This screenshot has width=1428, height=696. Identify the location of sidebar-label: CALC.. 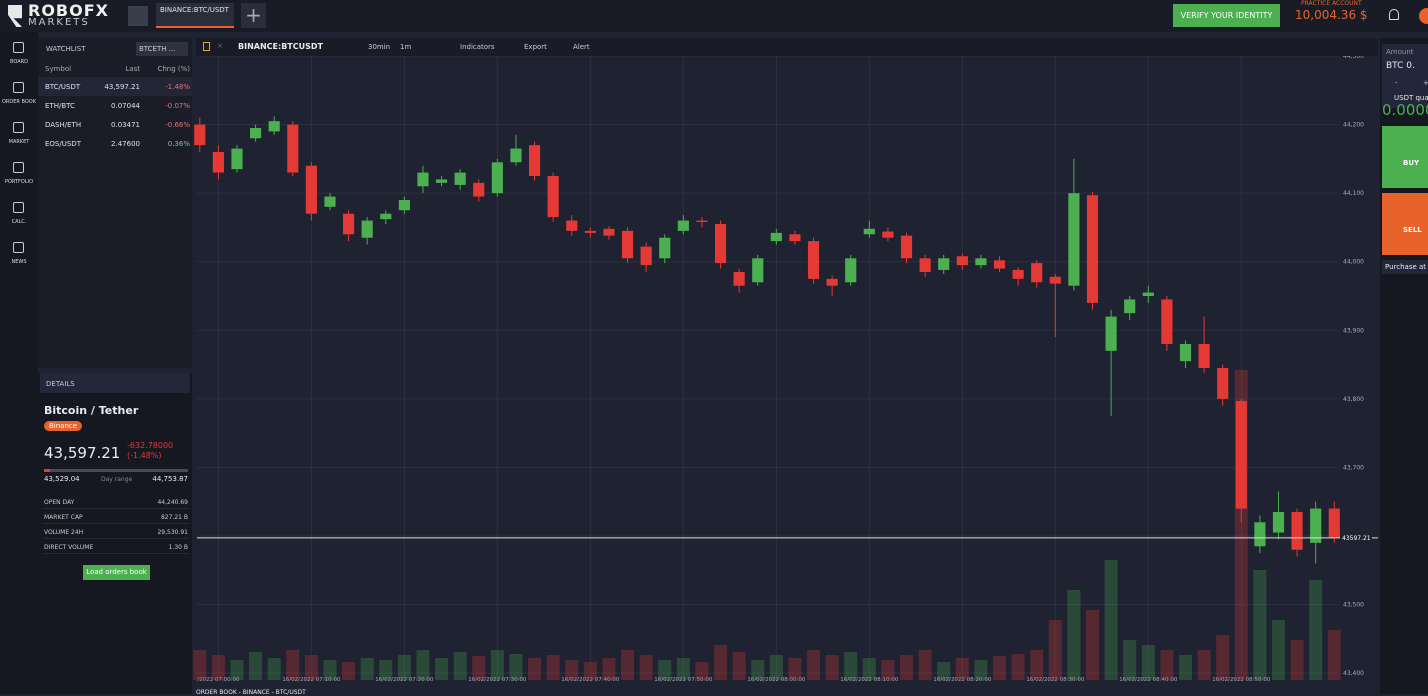
(19, 222).